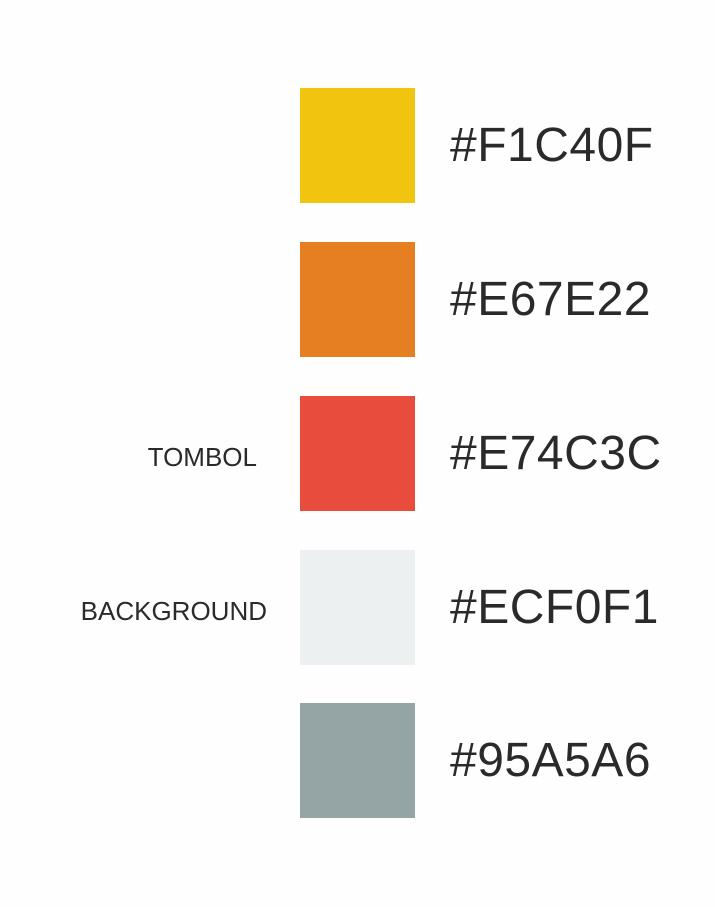  Describe the element at coordinates (551, 760) in the screenshot. I see `hex-code-label: #95A5A6` at that location.